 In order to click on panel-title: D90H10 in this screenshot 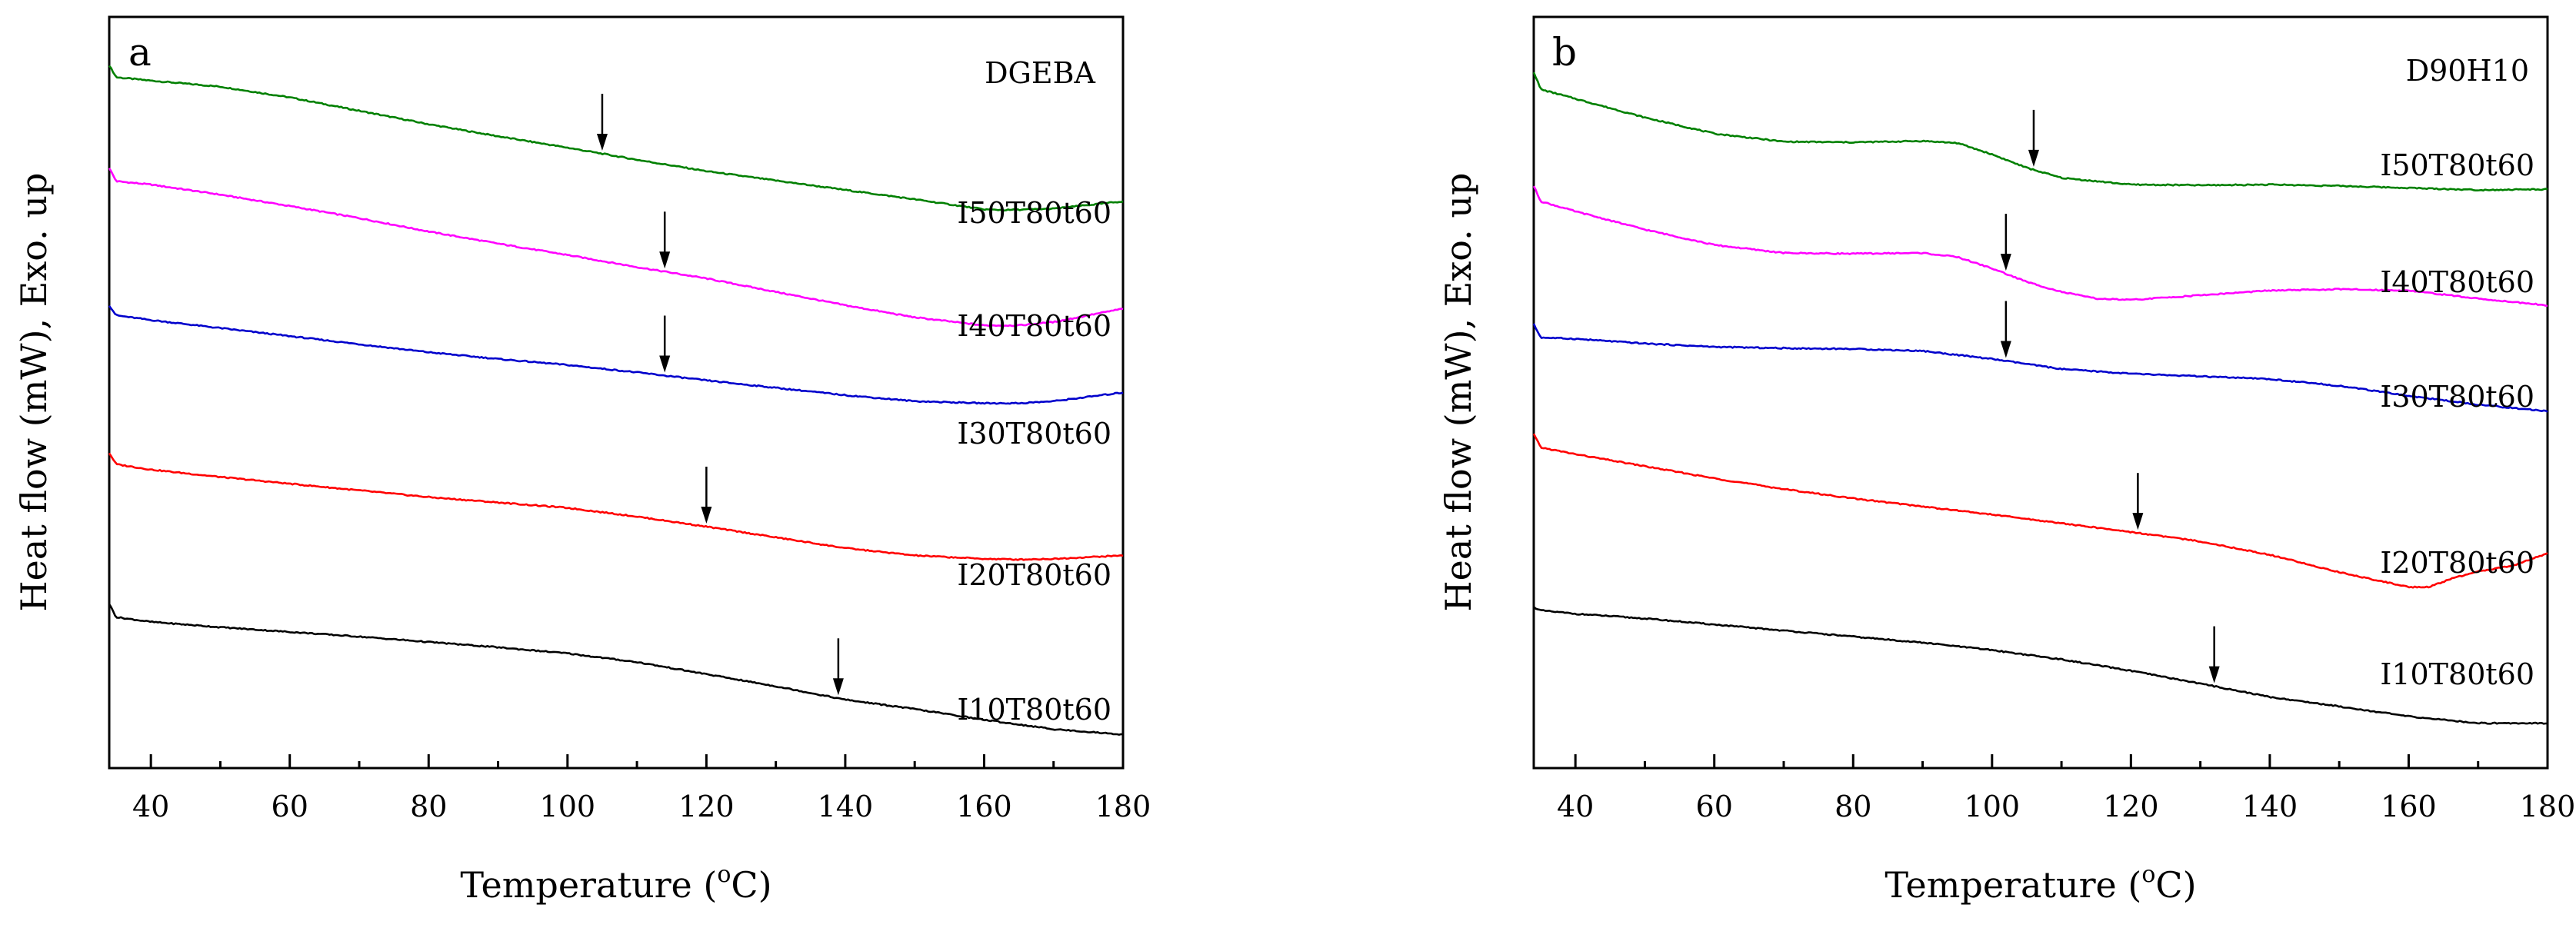, I will do `click(2467, 71)`.